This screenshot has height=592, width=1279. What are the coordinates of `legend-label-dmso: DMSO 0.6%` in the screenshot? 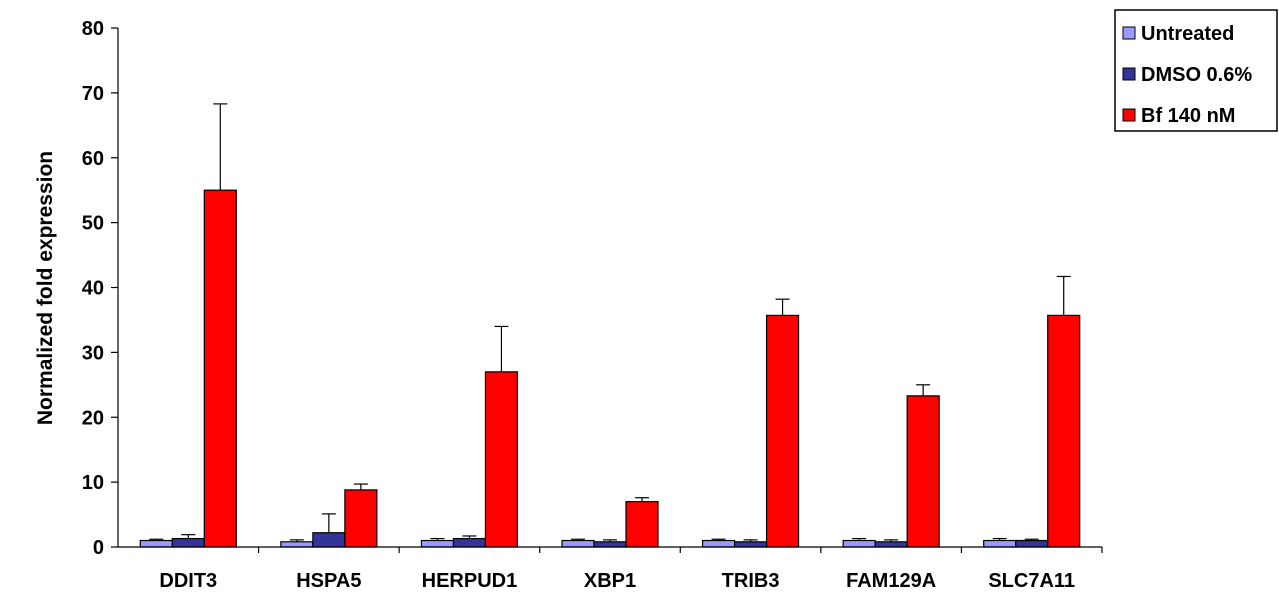 It's located at (1196, 75).